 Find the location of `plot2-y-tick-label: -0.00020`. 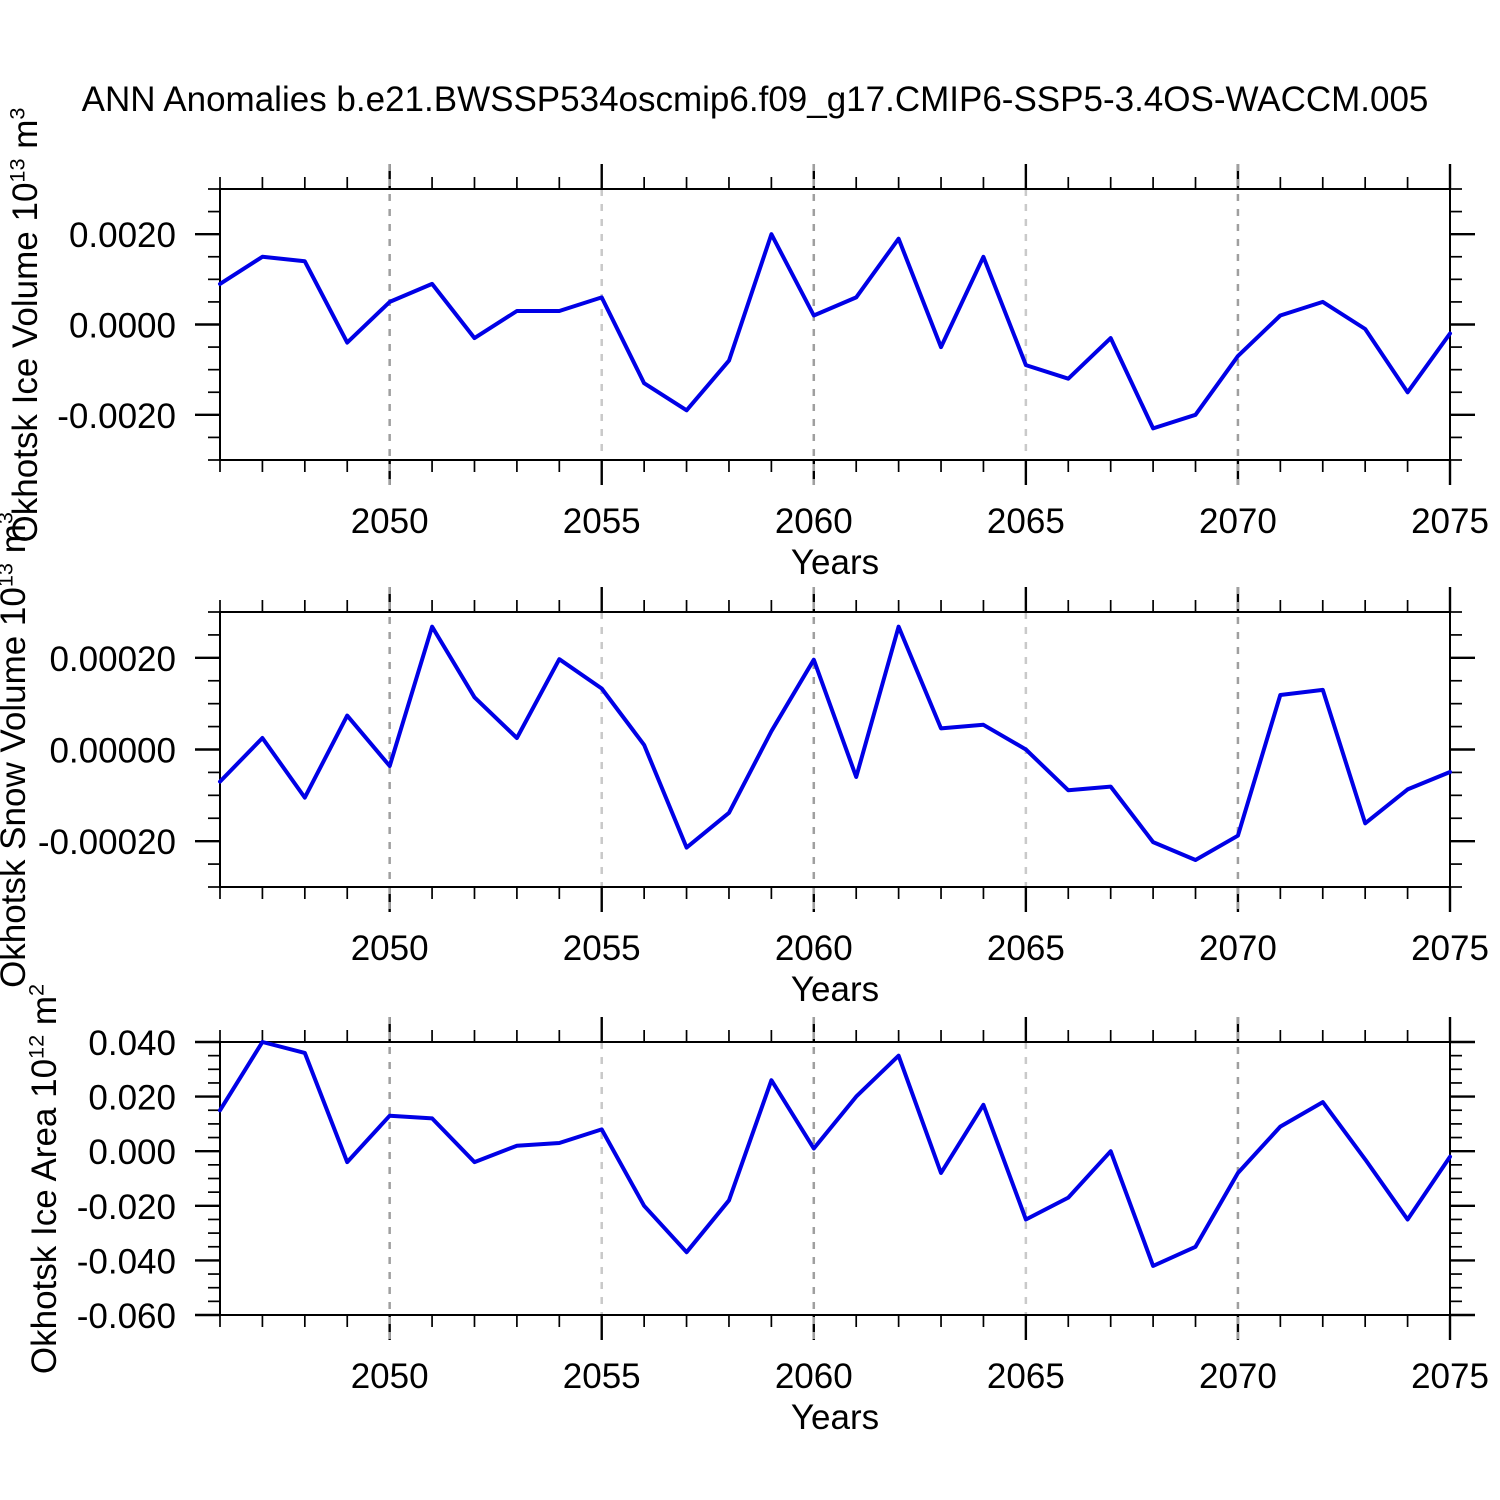

plot2-y-tick-label: -0.00020 is located at coordinates (107, 842).